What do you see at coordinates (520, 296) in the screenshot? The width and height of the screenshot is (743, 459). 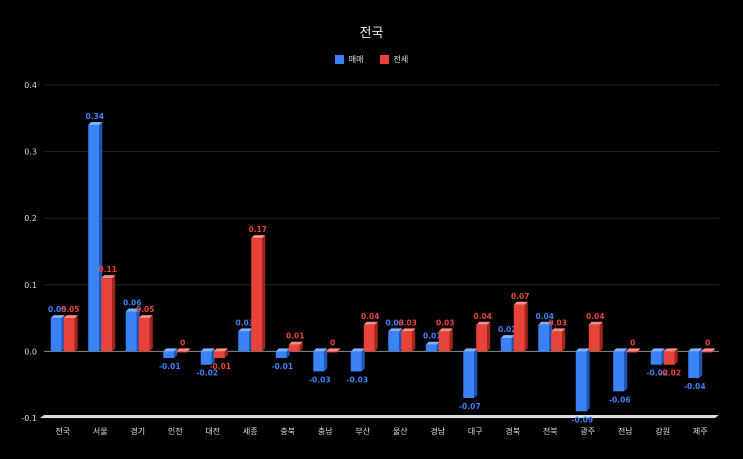 I see `data-label: 0.07` at bounding box center [520, 296].